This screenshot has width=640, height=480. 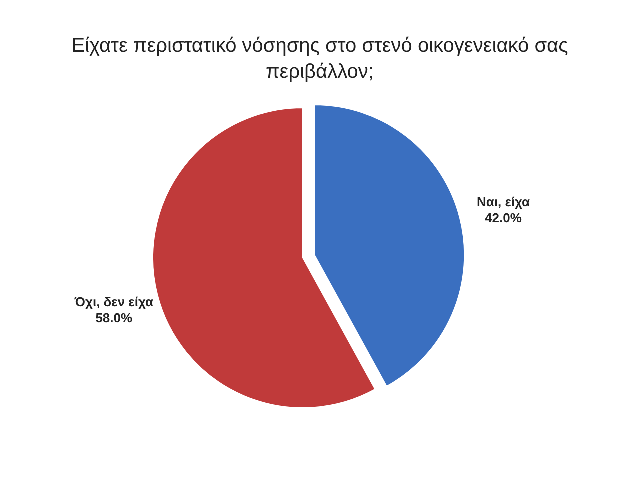 I want to click on data-label: 42.0%, so click(x=503, y=218).